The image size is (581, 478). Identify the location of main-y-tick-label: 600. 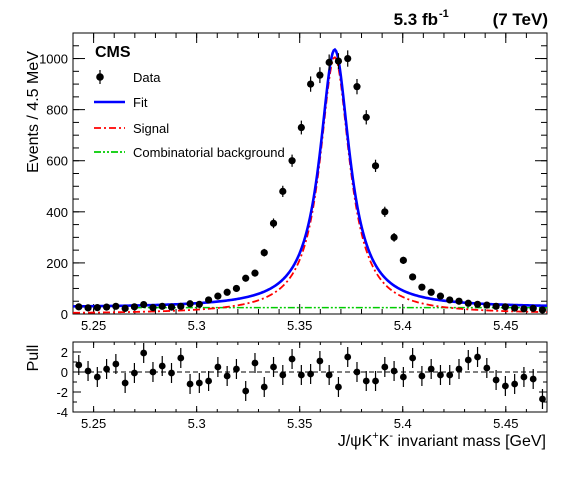
(57, 161).